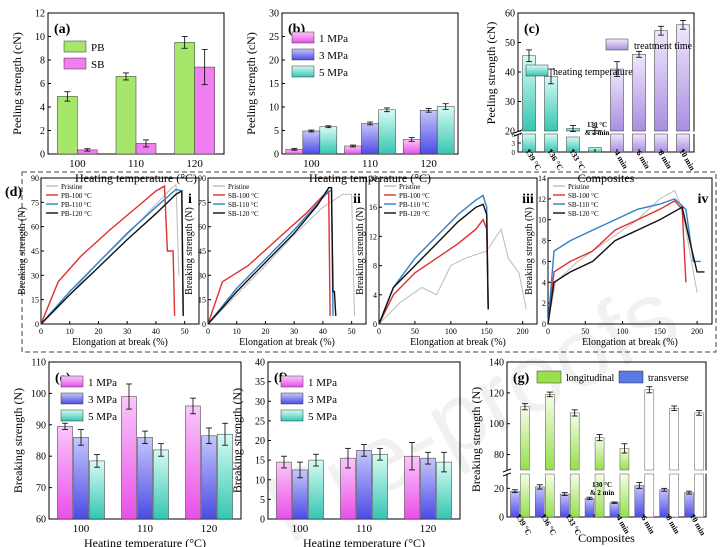  What do you see at coordinates (76, 214) in the screenshot?
I see `panel-d-legend-label: PB-120 °C` at bounding box center [76, 214].